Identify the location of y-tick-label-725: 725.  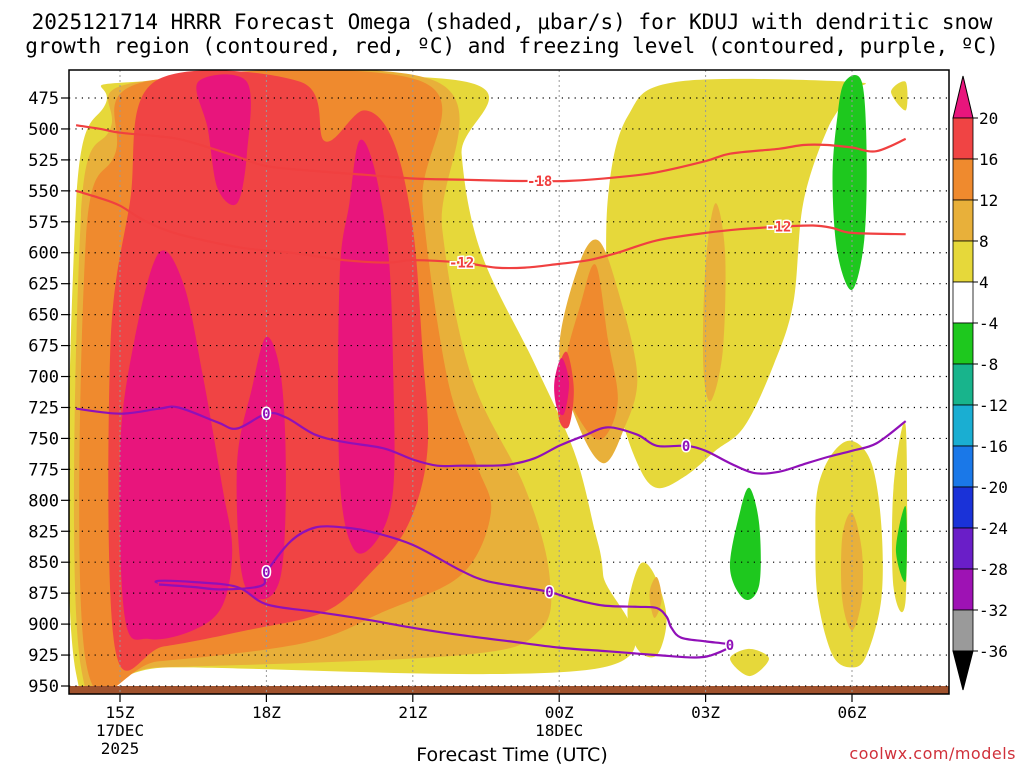
(43, 408).